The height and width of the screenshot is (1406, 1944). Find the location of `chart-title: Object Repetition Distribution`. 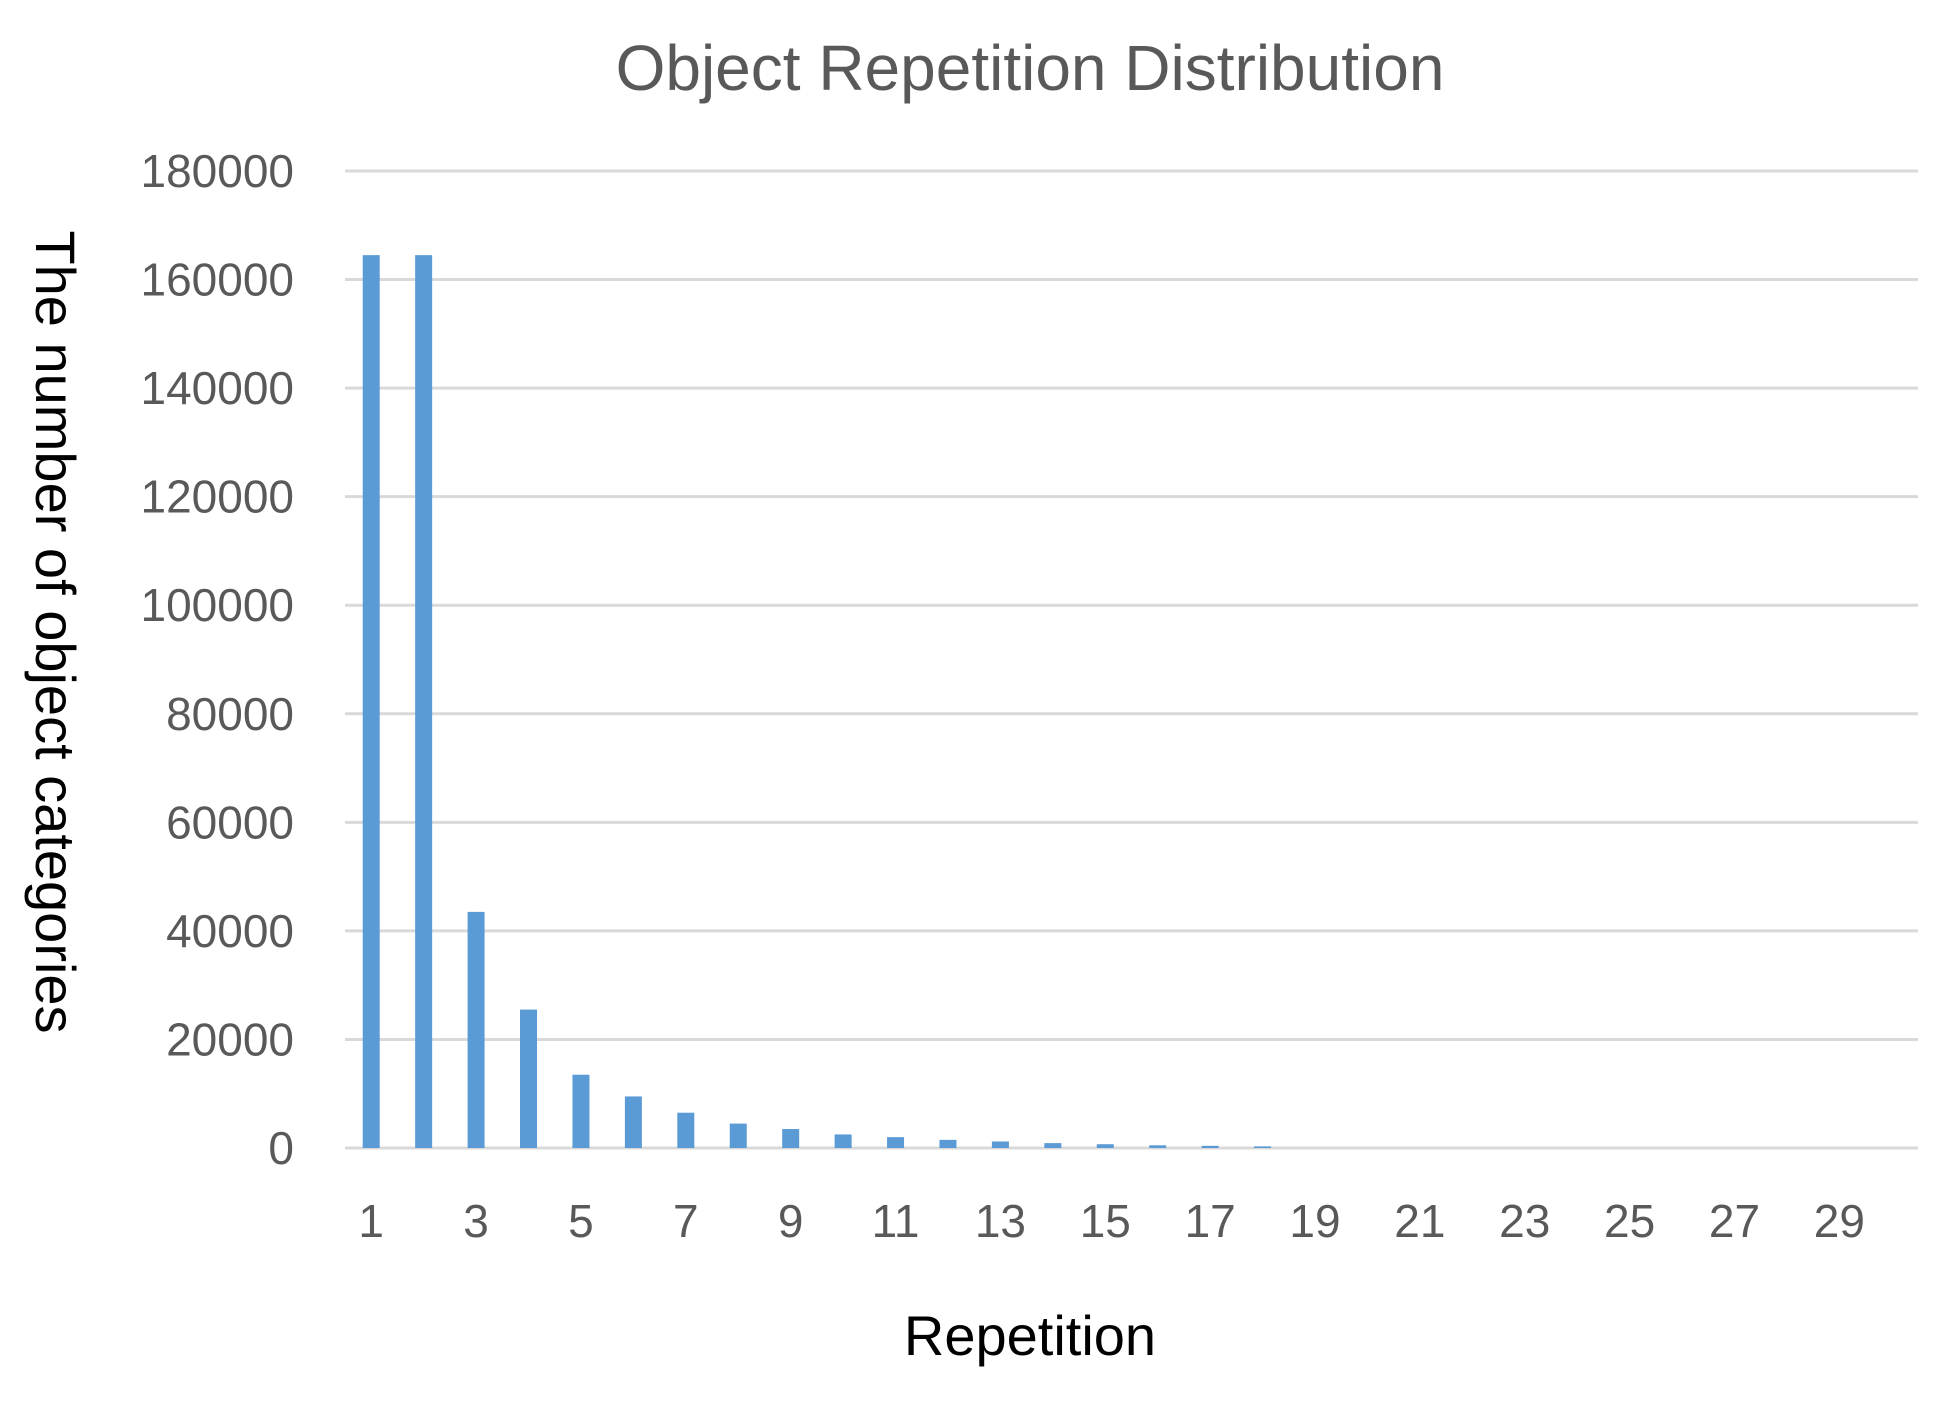

chart-title: Object Repetition Distribution is located at coordinates (1030, 68).